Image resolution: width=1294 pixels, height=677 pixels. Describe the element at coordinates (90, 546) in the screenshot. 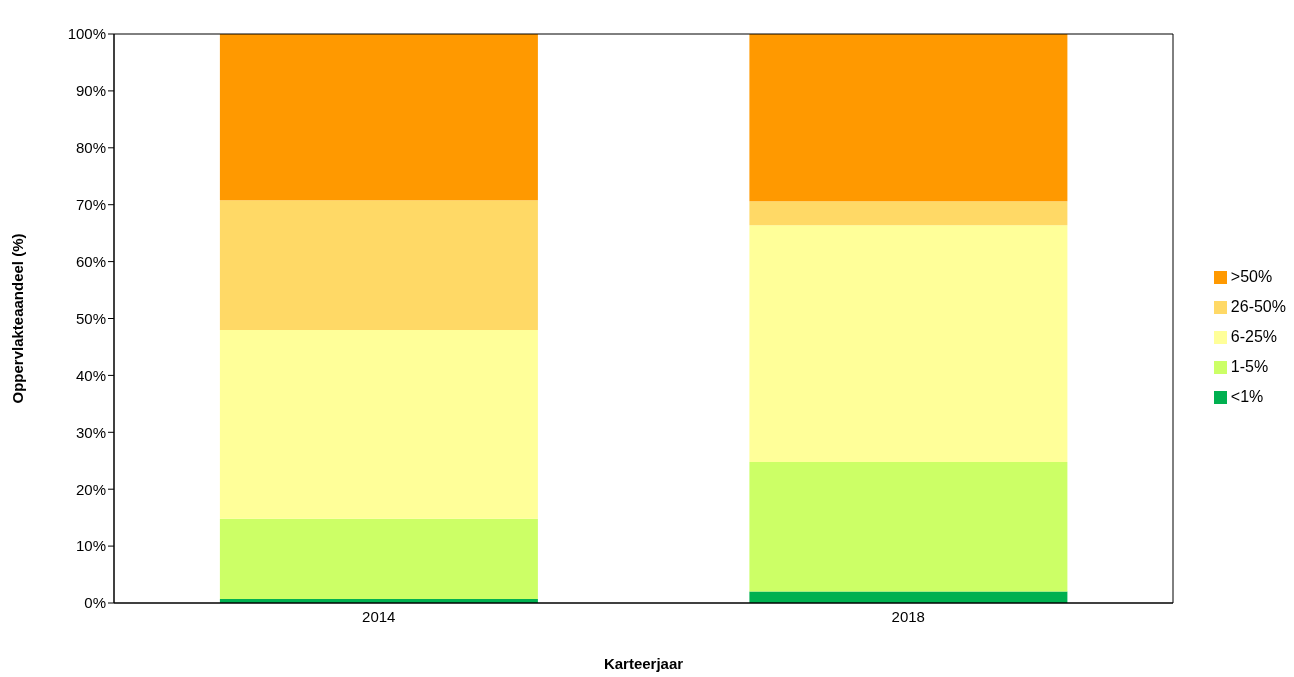

I see `y-tick-label: 10%` at that location.